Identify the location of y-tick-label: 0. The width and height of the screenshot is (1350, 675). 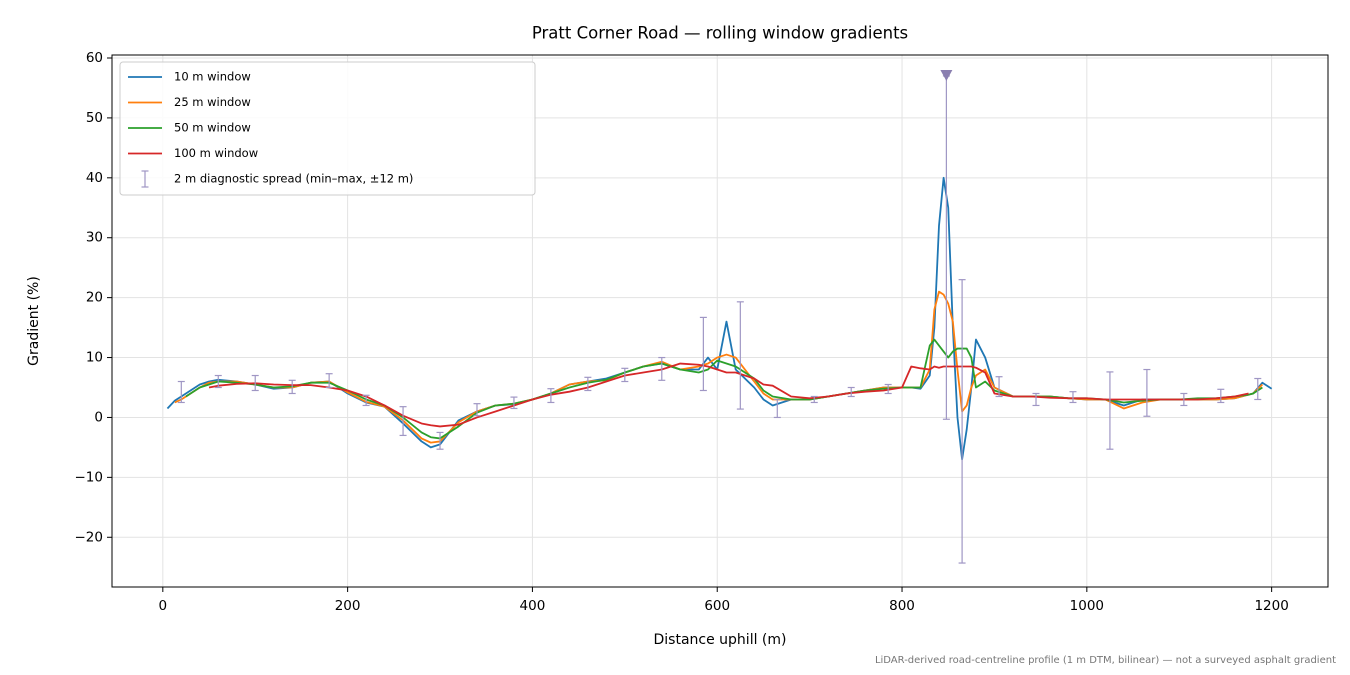
(98, 417).